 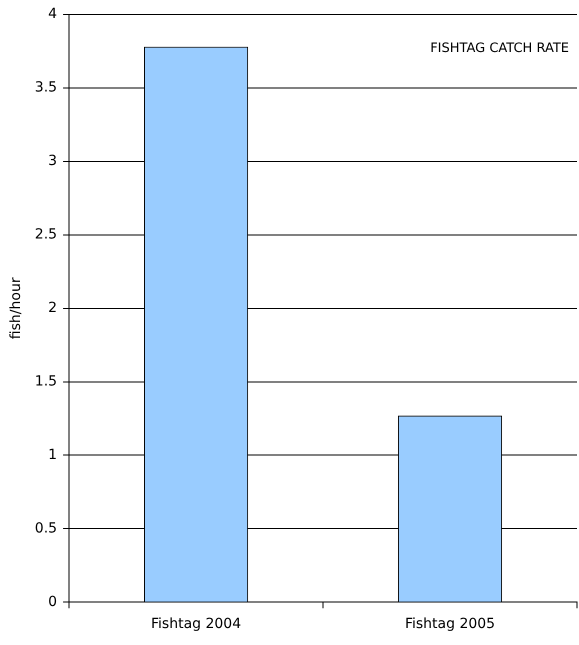 I want to click on text: FISHTAG CATCH RATE, so click(x=499, y=48).